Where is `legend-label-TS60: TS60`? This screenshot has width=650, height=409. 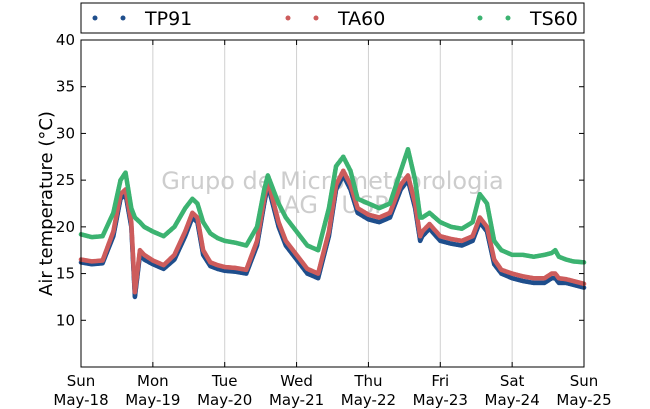 legend-label-TS60: TS60 is located at coordinates (553, 19).